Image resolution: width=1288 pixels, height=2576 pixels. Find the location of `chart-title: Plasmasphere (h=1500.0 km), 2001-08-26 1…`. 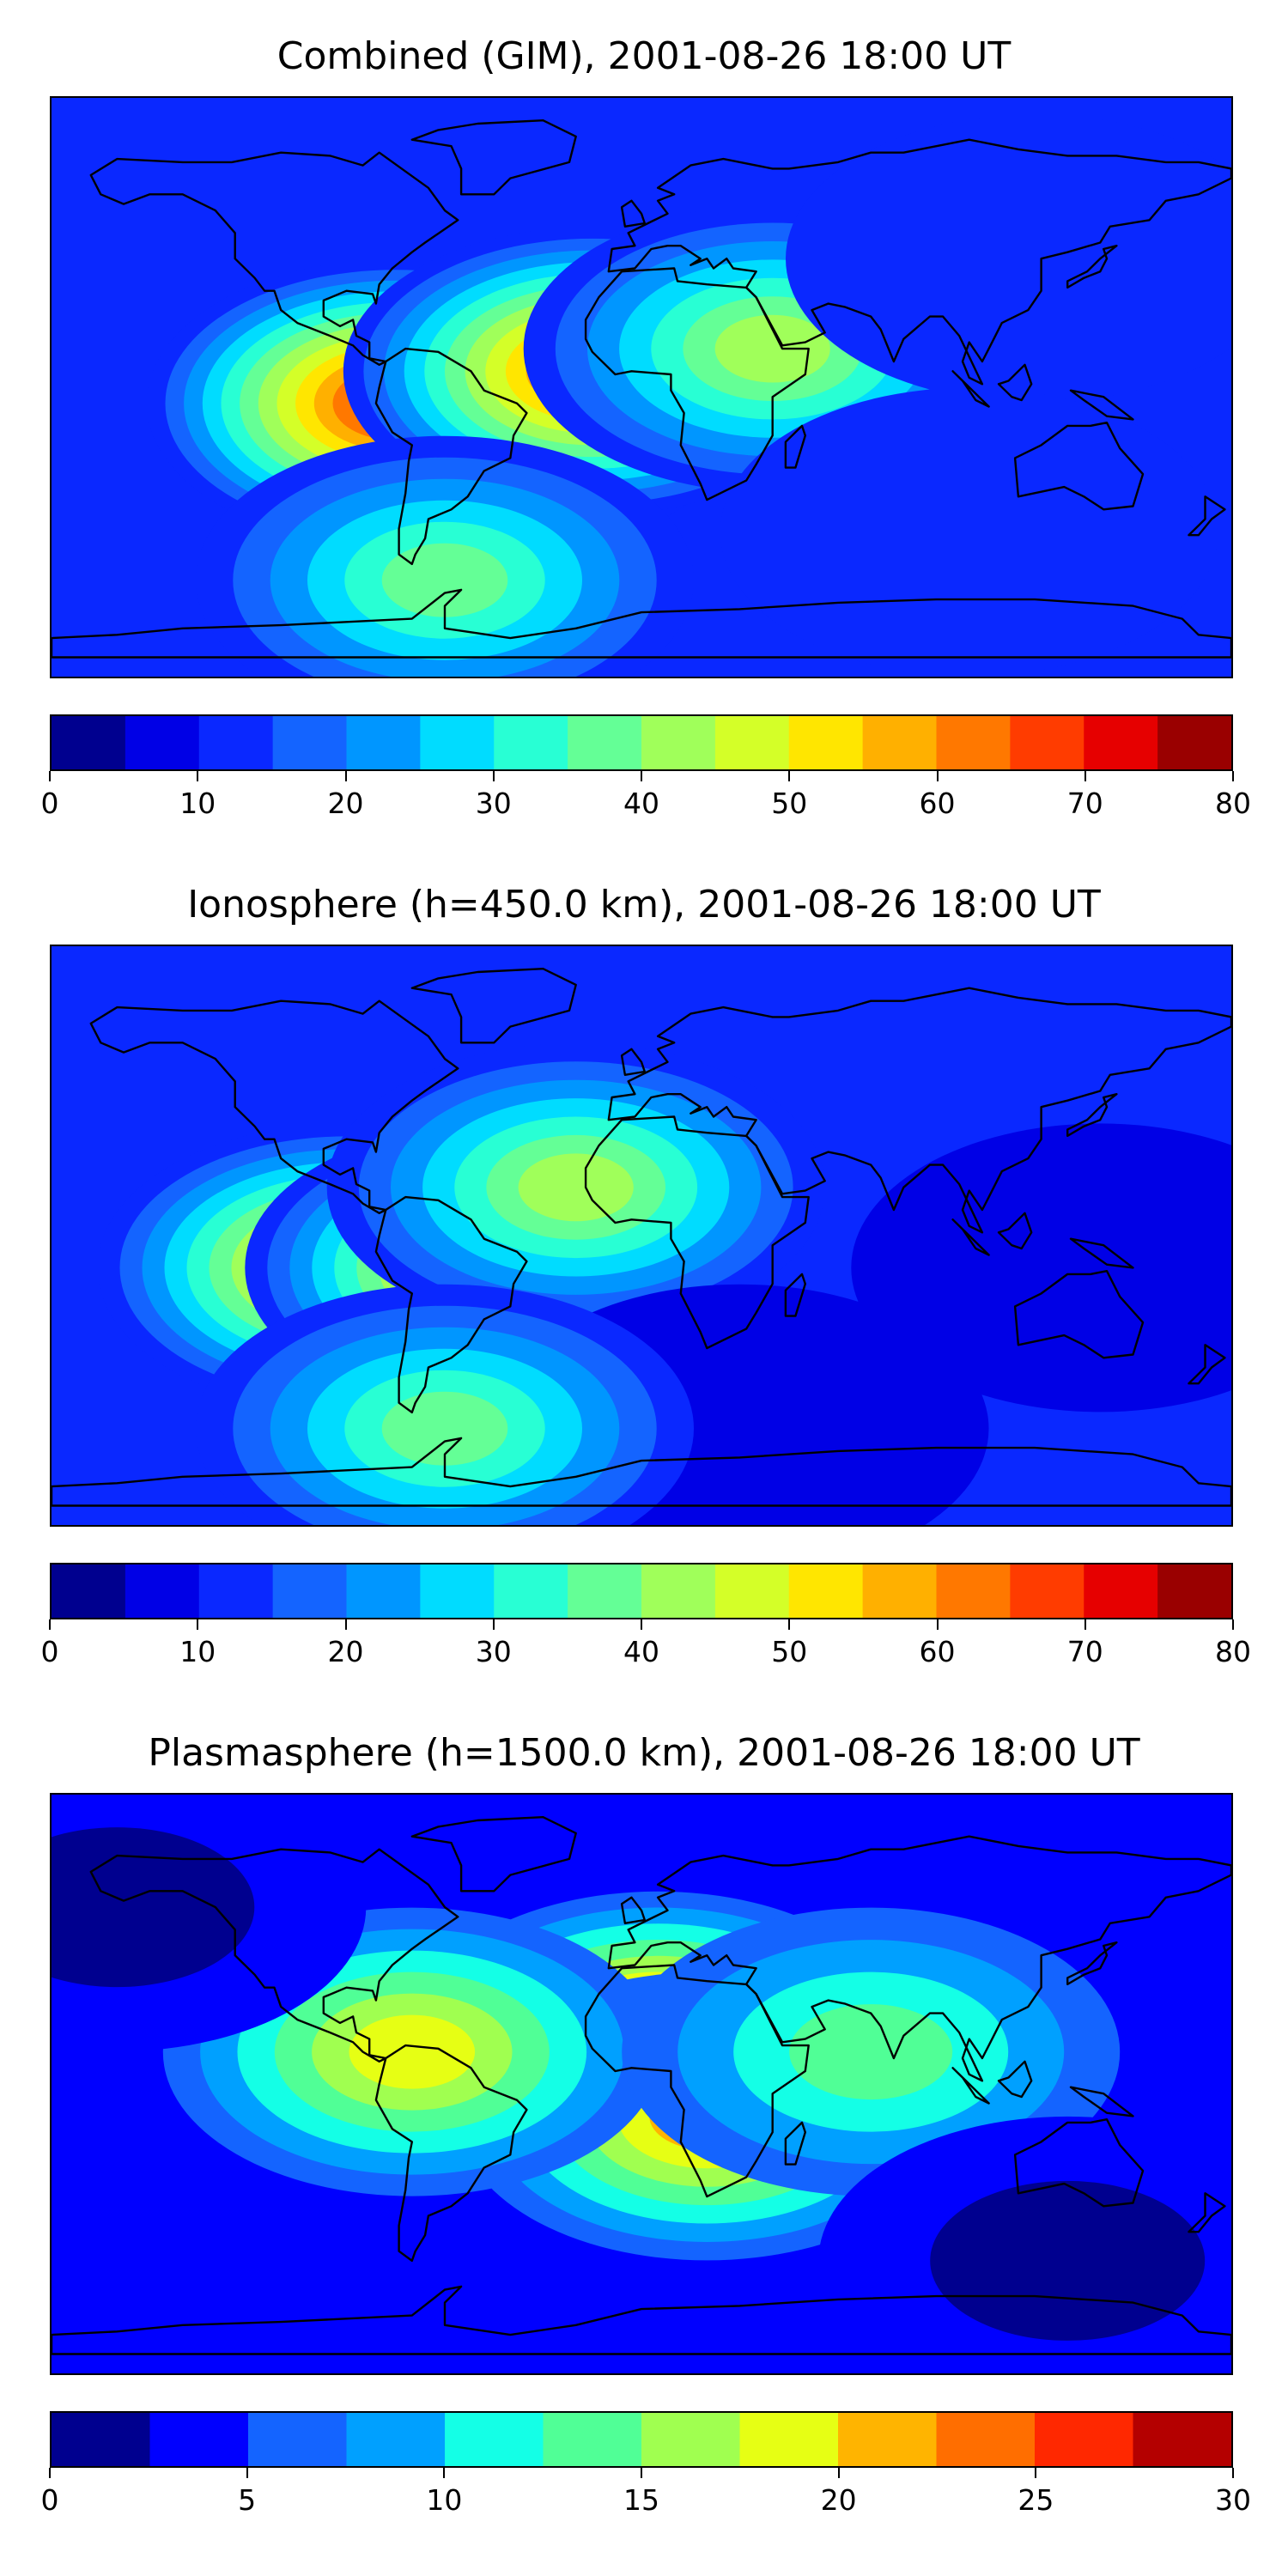

chart-title: Plasmasphere (h=1500.0 km), 2001-08-26 1… is located at coordinates (644, 1753).